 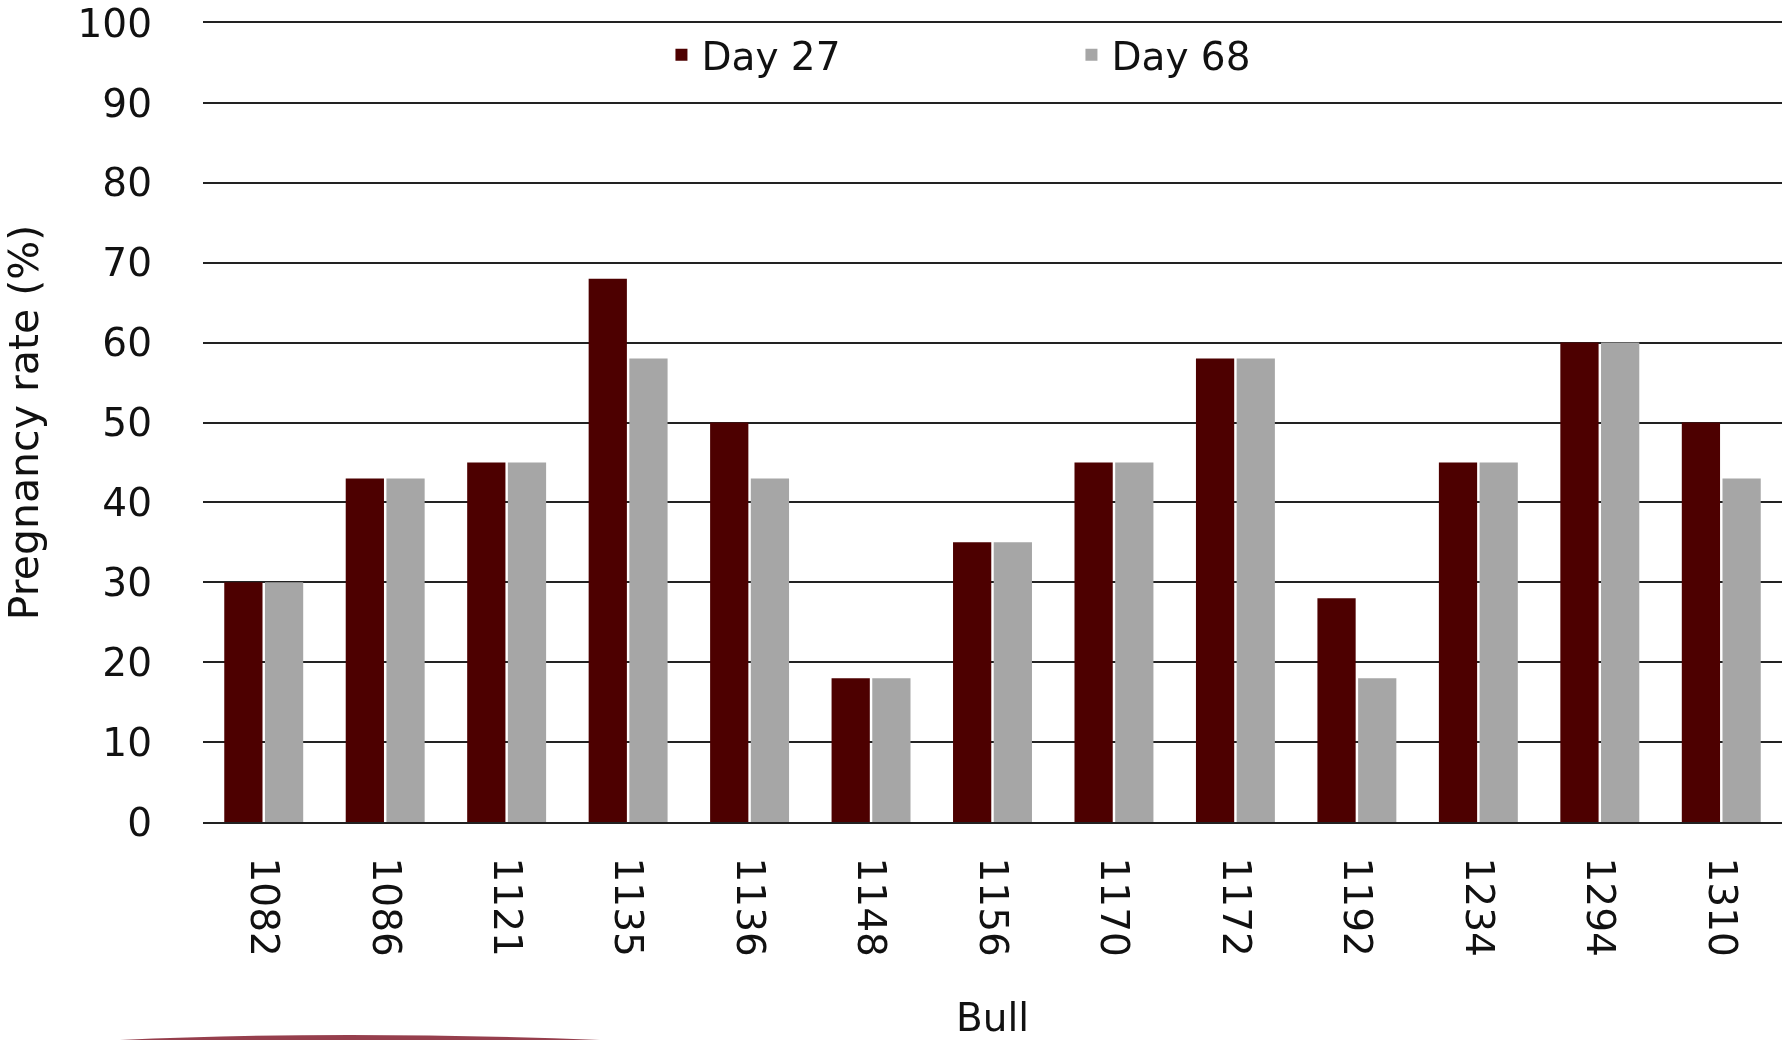 What do you see at coordinates (993, 907) in the screenshot?
I see `x-tick-label: 1156` at bounding box center [993, 907].